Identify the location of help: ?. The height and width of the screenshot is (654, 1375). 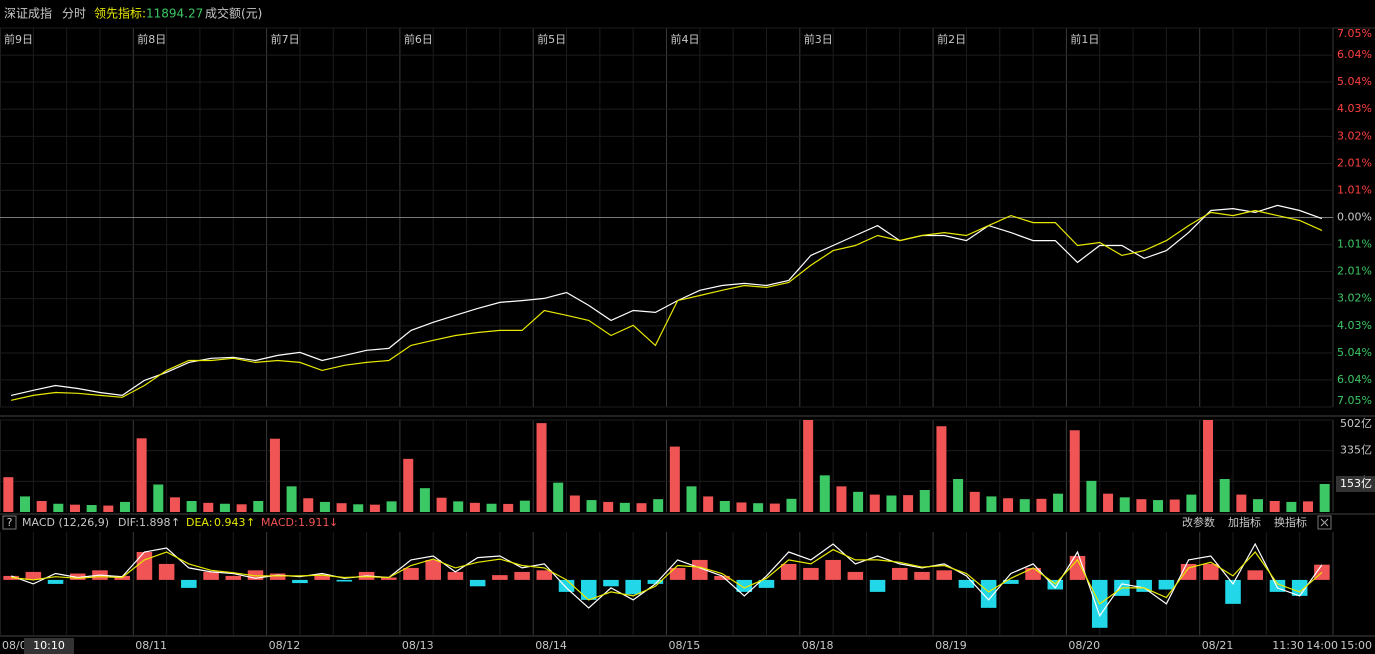
(10, 522).